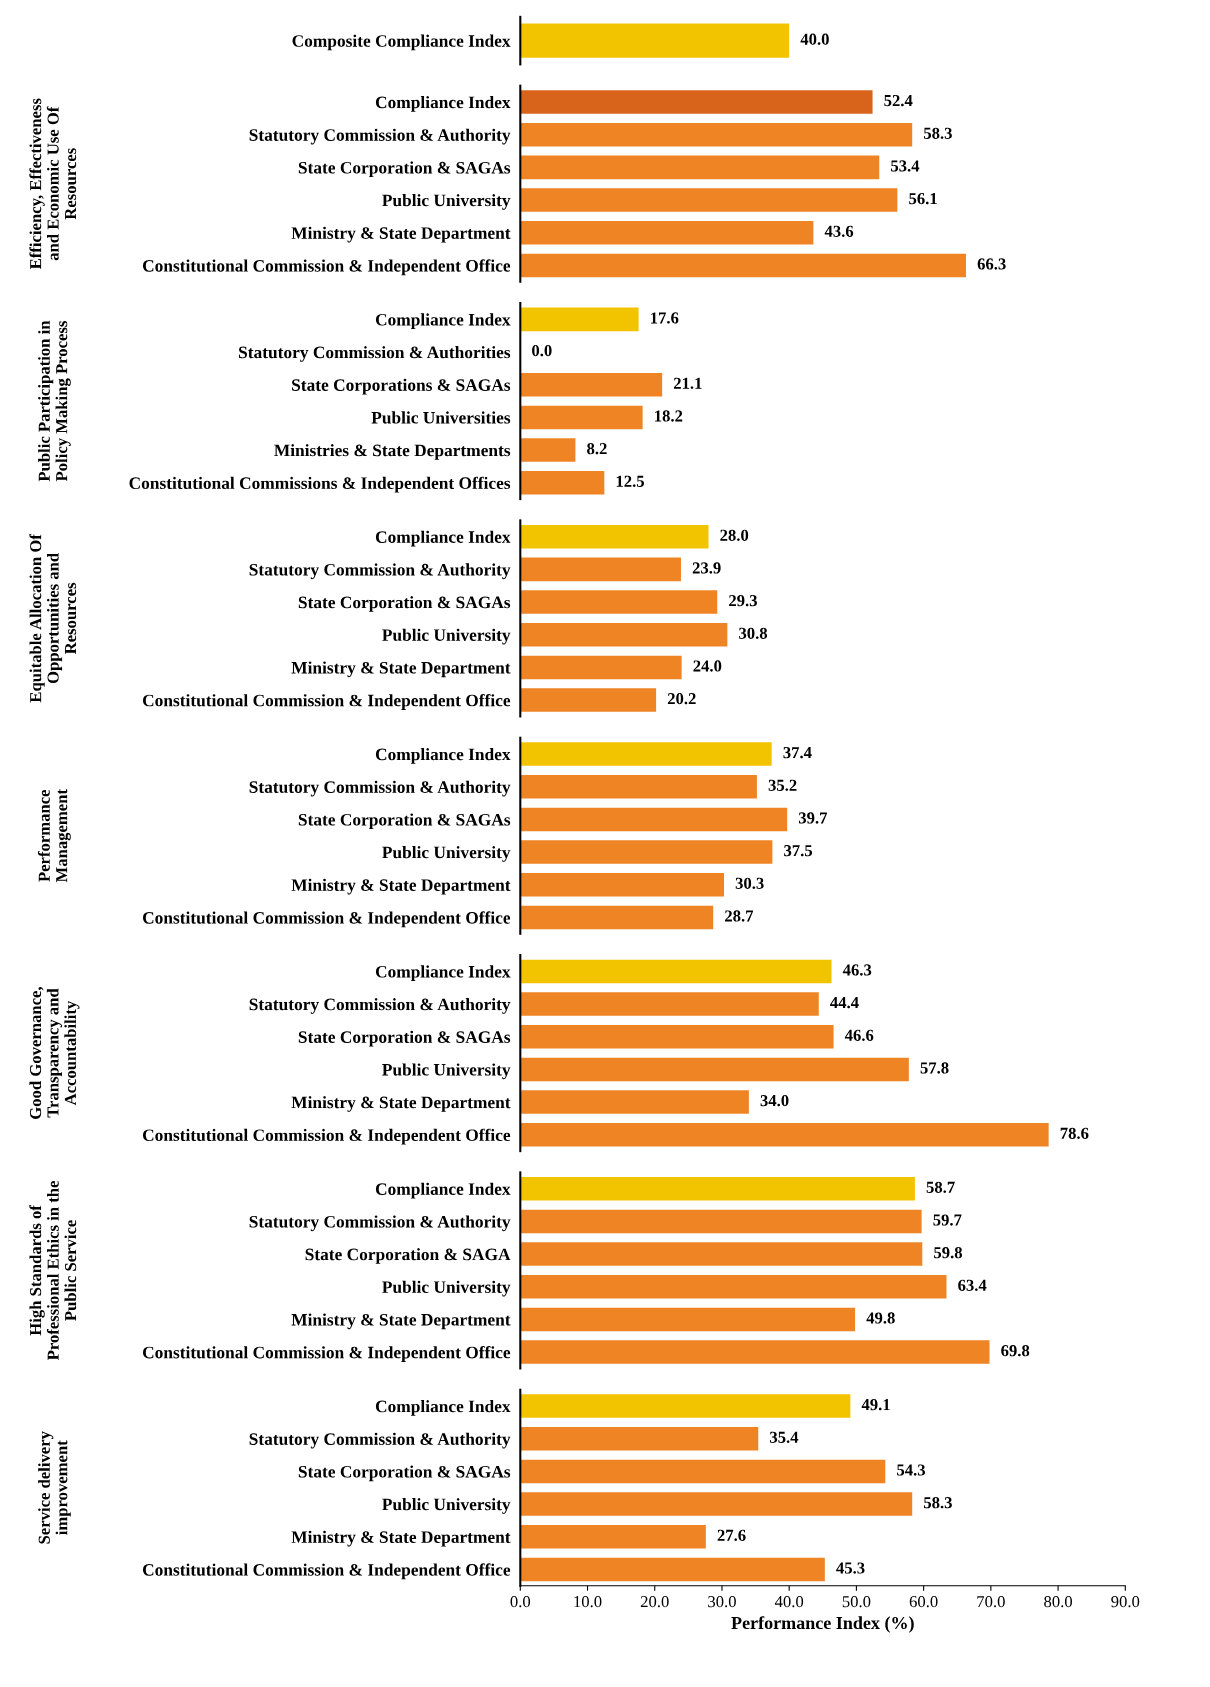 This screenshot has width=1210, height=1687. I want to click on y-tick-label: Public Universities, so click(441, 417).